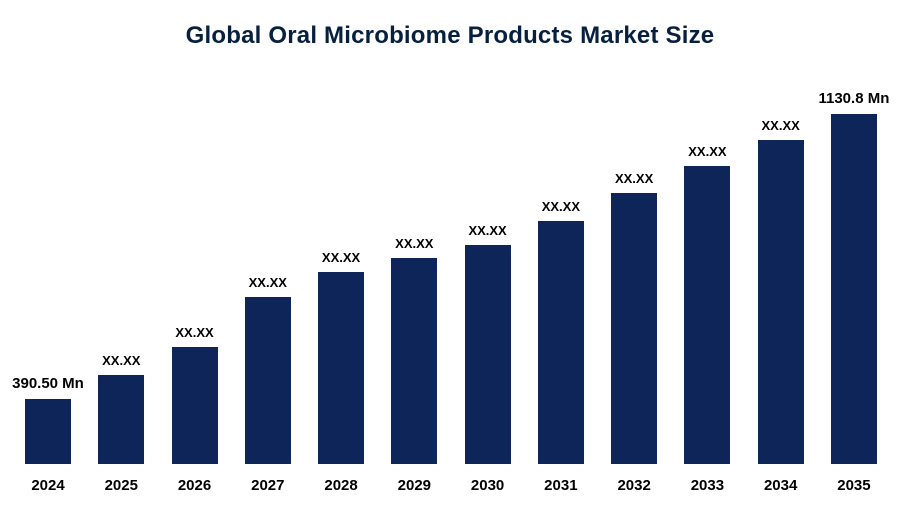 This screenshot has height=525, width=900. Describe the element at coordinates (341, 257) in the screenshot. I see `bar-value-label-2028: XX.XX` at that location.